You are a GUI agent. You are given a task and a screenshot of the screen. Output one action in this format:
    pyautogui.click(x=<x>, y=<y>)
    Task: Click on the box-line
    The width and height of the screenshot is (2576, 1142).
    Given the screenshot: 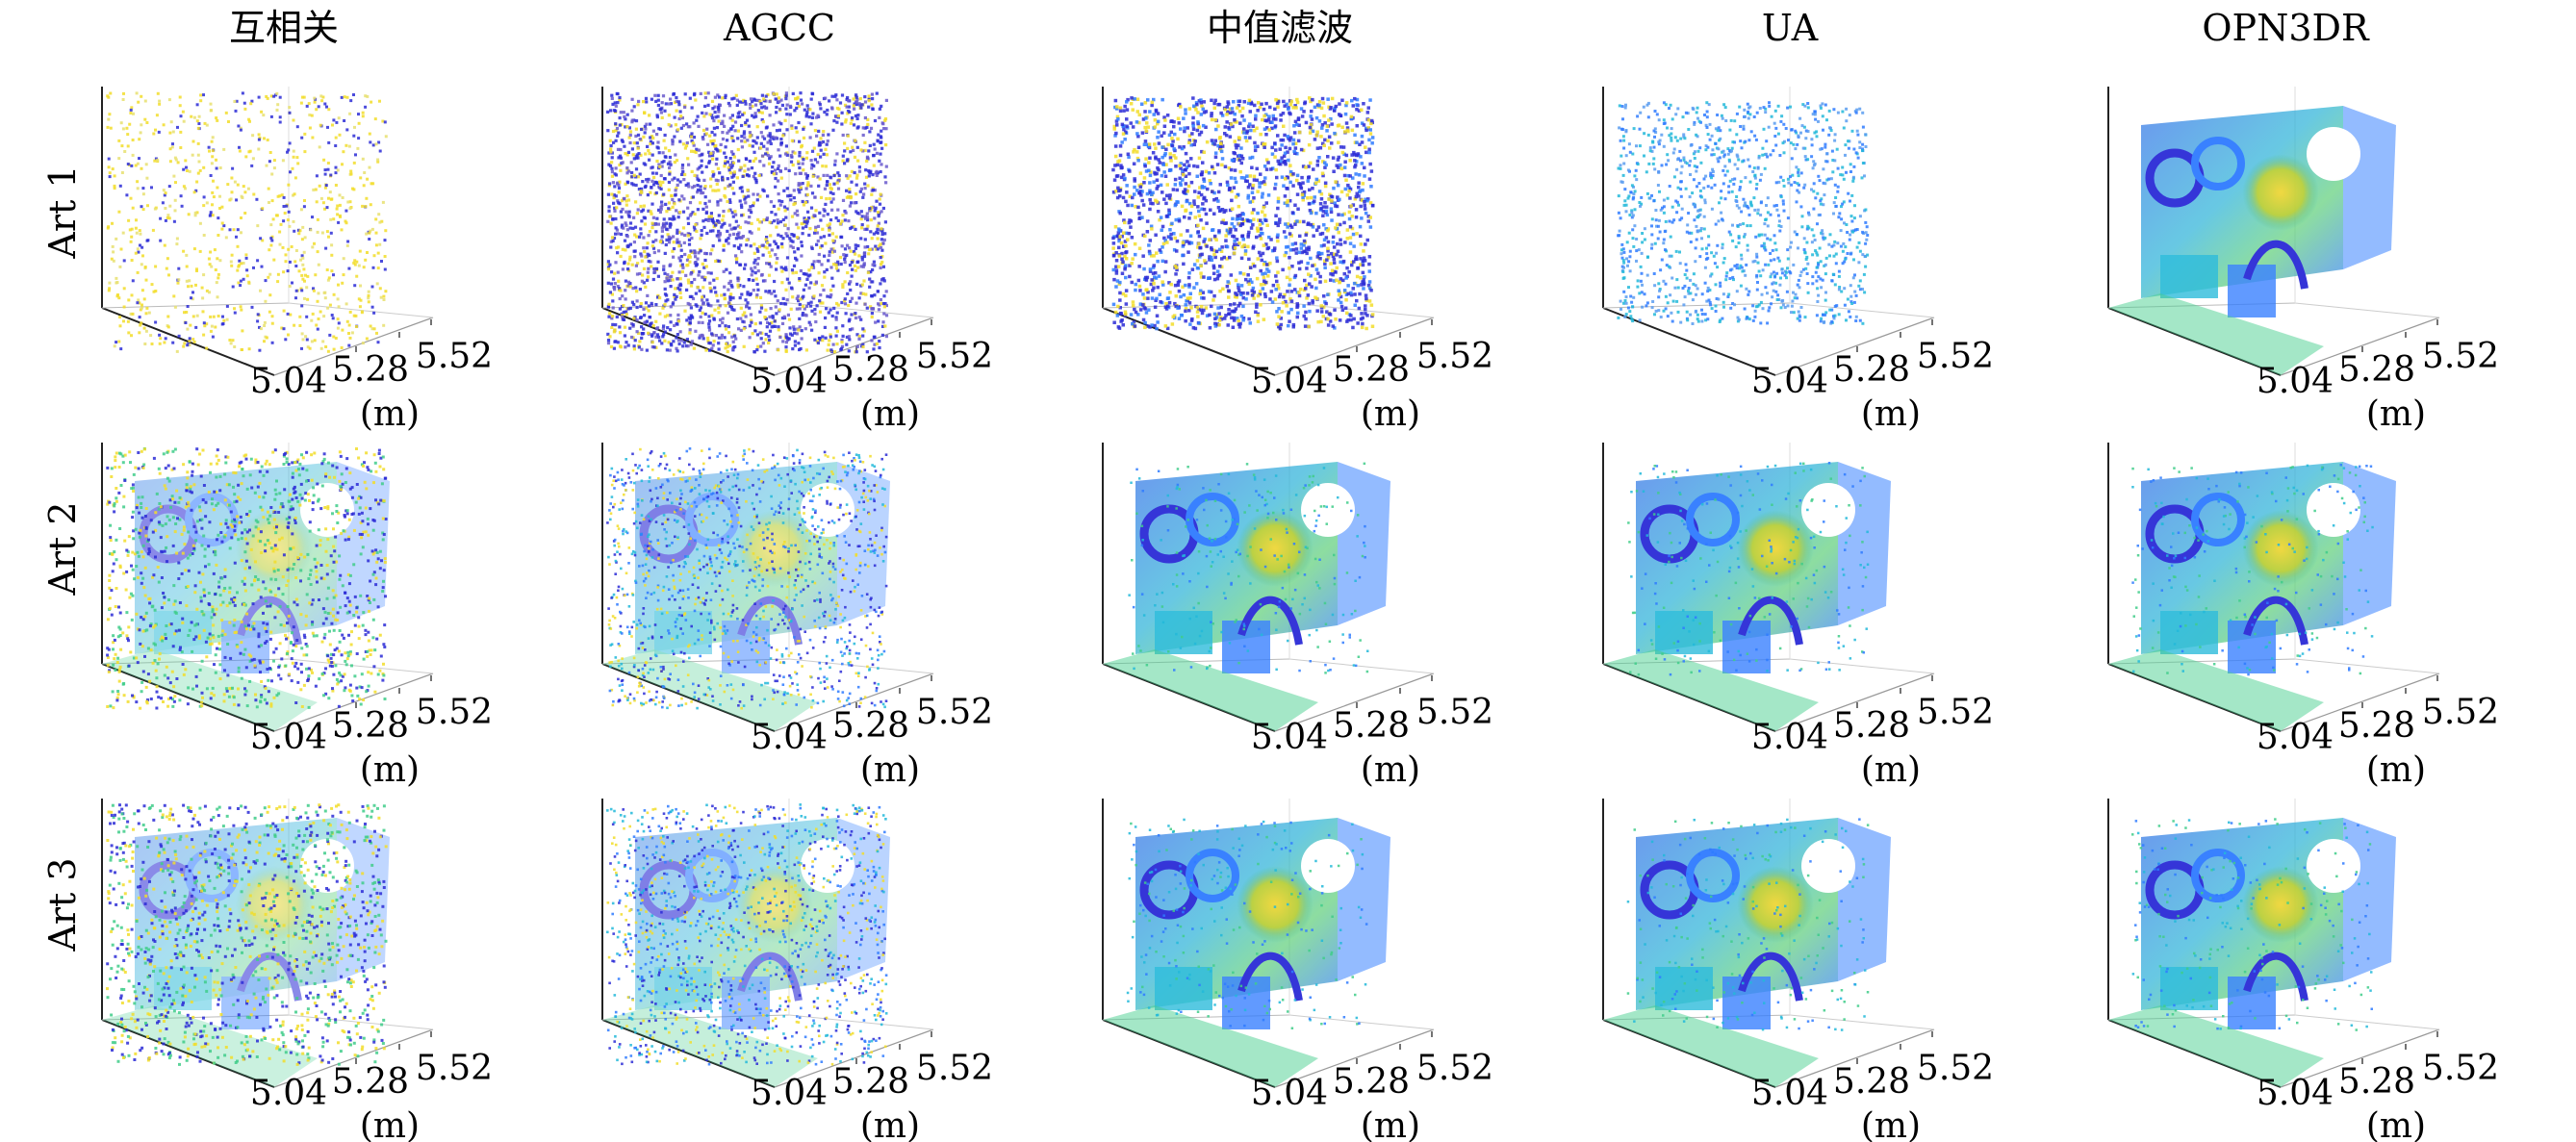 What is the action you would take?
    pyautogui.click(x=861, y=310)
    